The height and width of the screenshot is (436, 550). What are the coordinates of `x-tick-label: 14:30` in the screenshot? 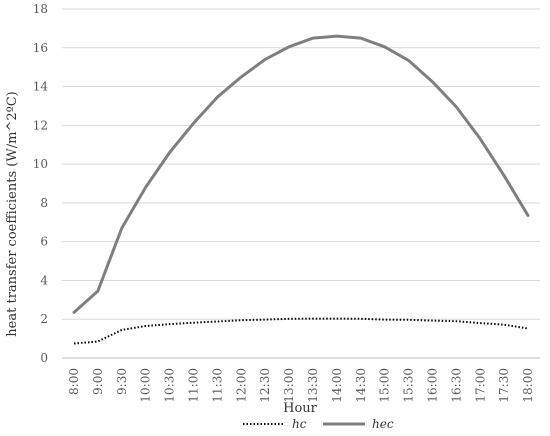 It's located at (361, 385).